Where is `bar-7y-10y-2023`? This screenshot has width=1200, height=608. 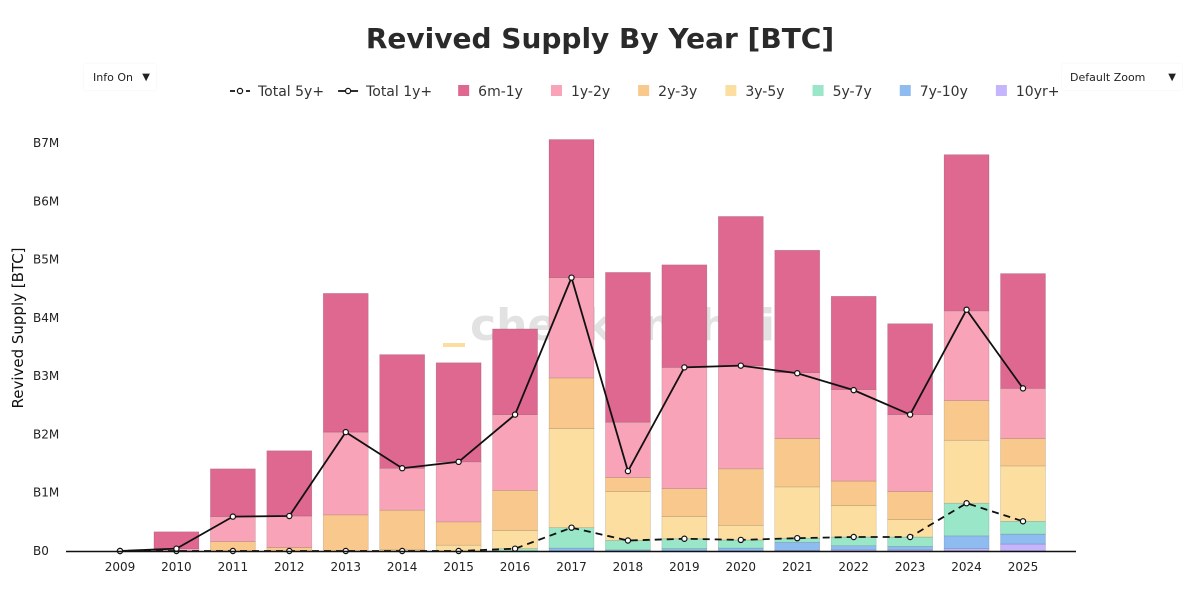
bar-7y-10y-2023 is located at coordinates (910, 548).